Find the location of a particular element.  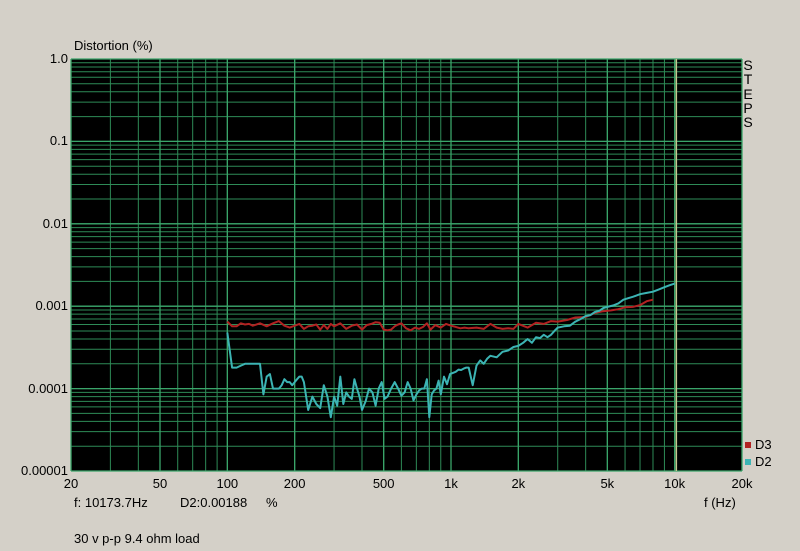

x-axis-label: f (Hz) is located at coordinates (720, 502).